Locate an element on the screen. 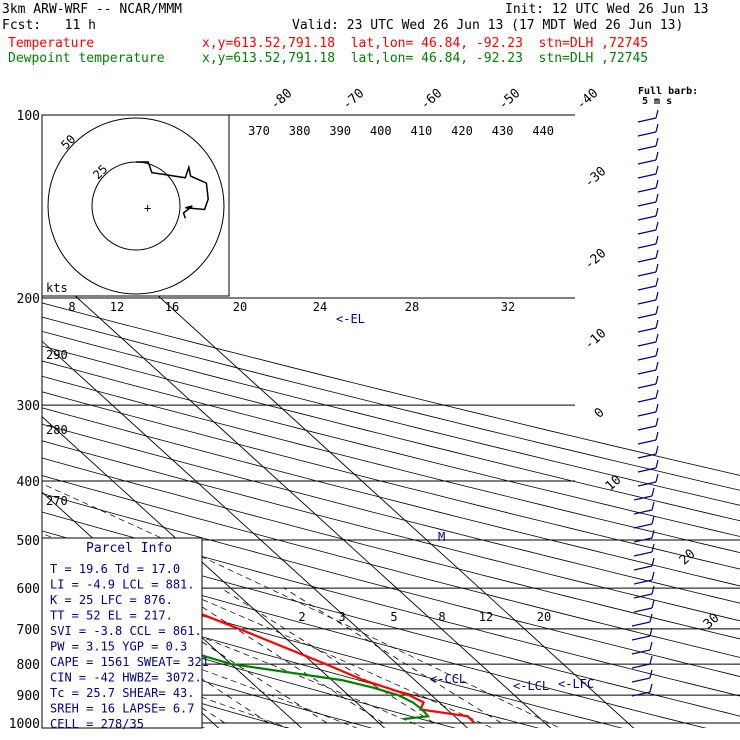  scale-label: 12 is located at coordinates (117, 307).